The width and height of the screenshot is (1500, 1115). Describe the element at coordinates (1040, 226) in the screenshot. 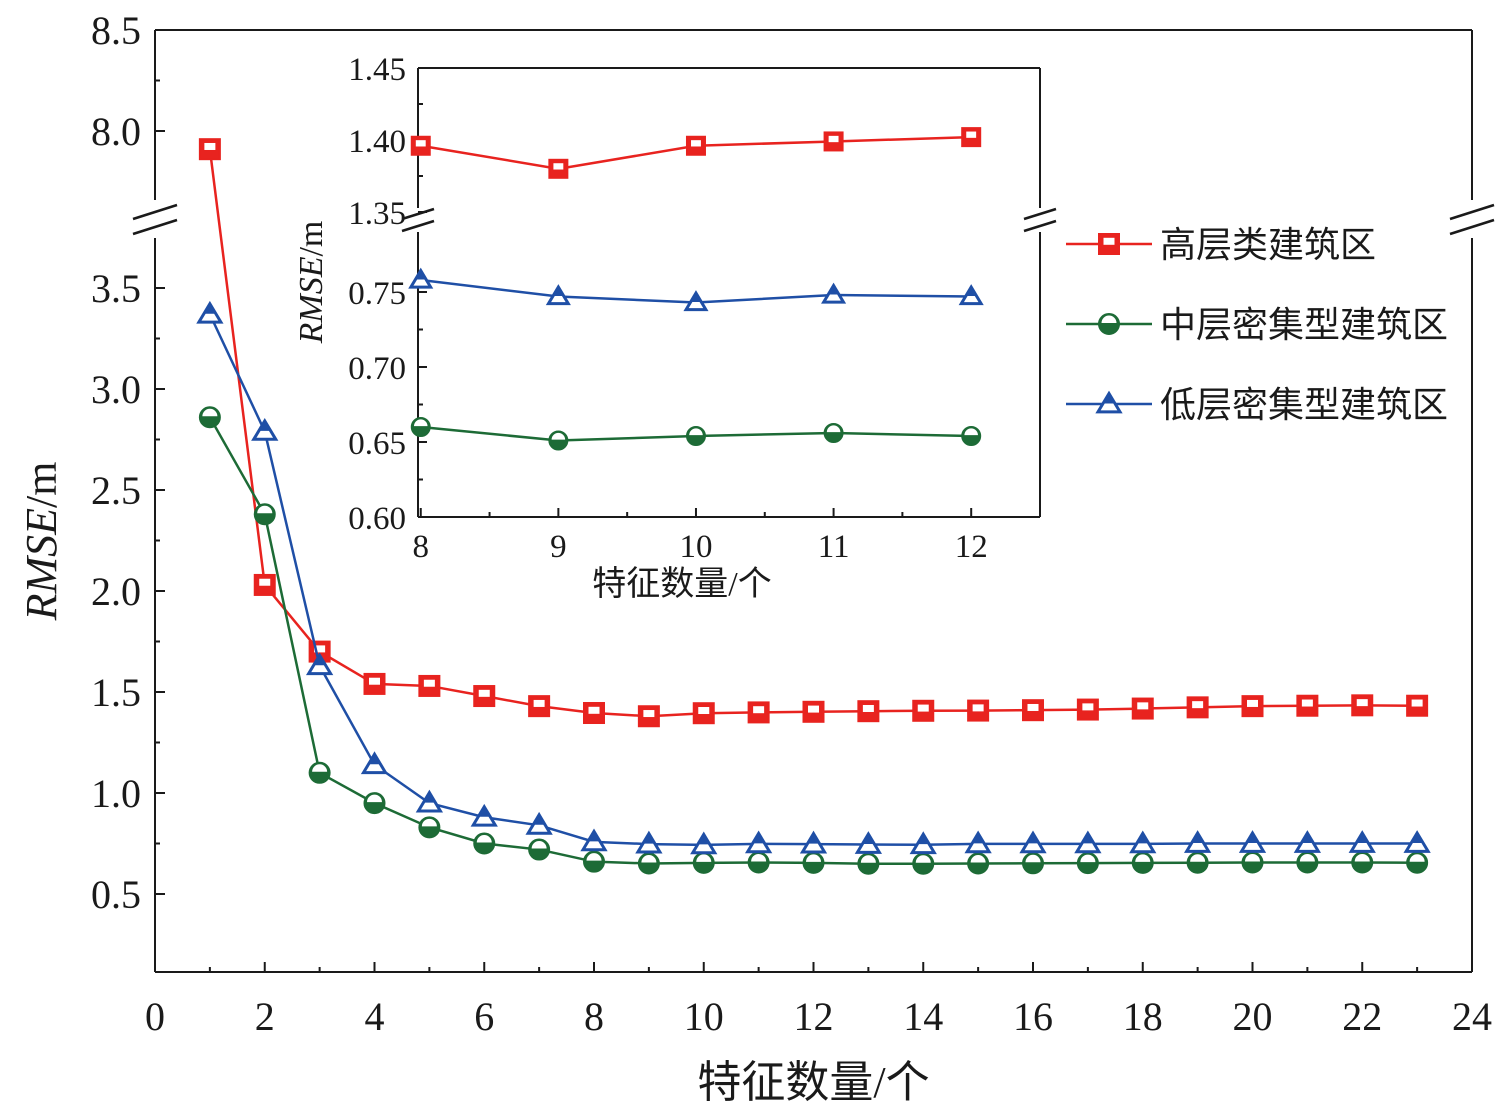

I see `inset-axis-break-right` at that location.